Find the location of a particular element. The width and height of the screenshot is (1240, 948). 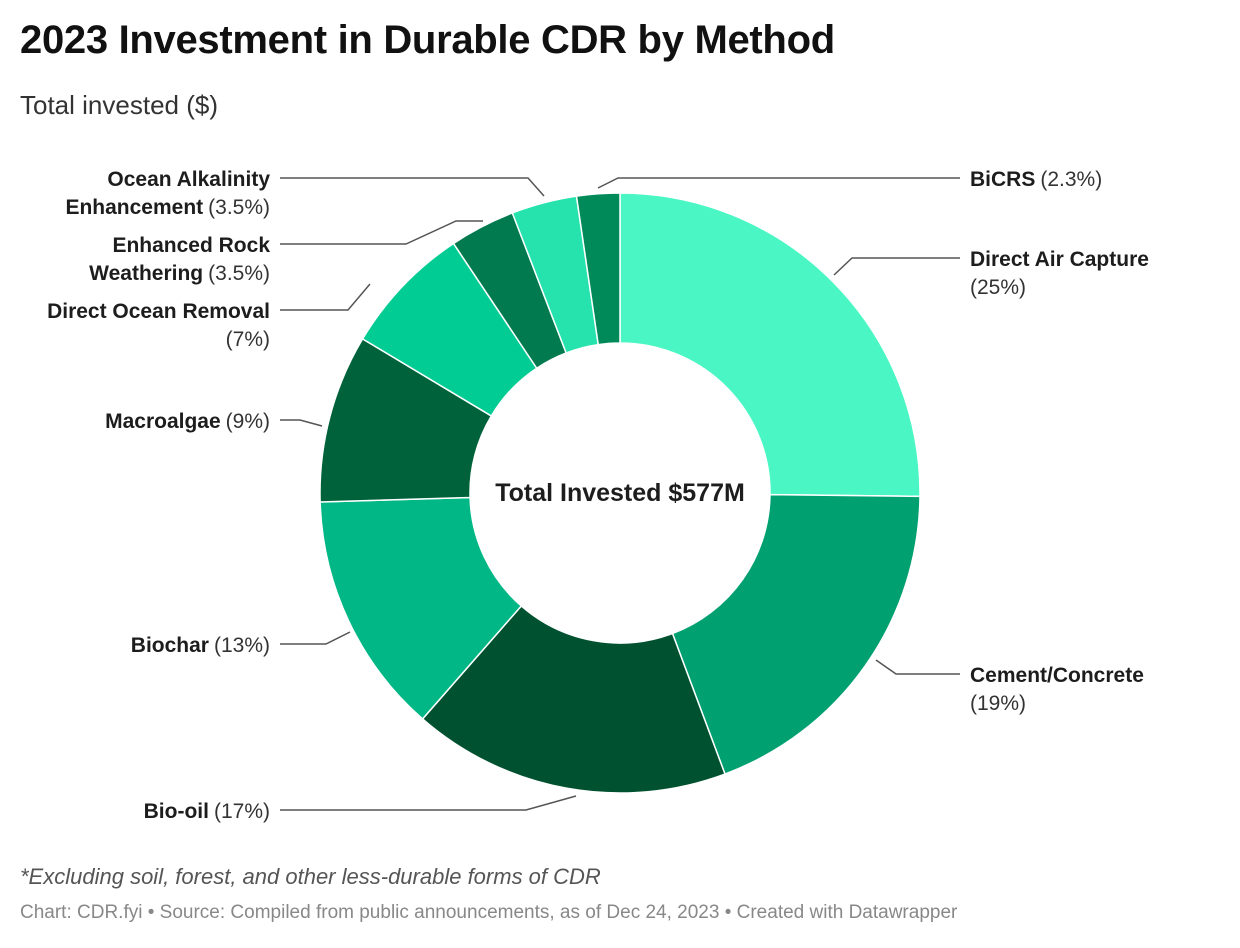

label-ocean-alkalinity-line2: Enhancement (3.5%) is located at coordinates (167, 207).